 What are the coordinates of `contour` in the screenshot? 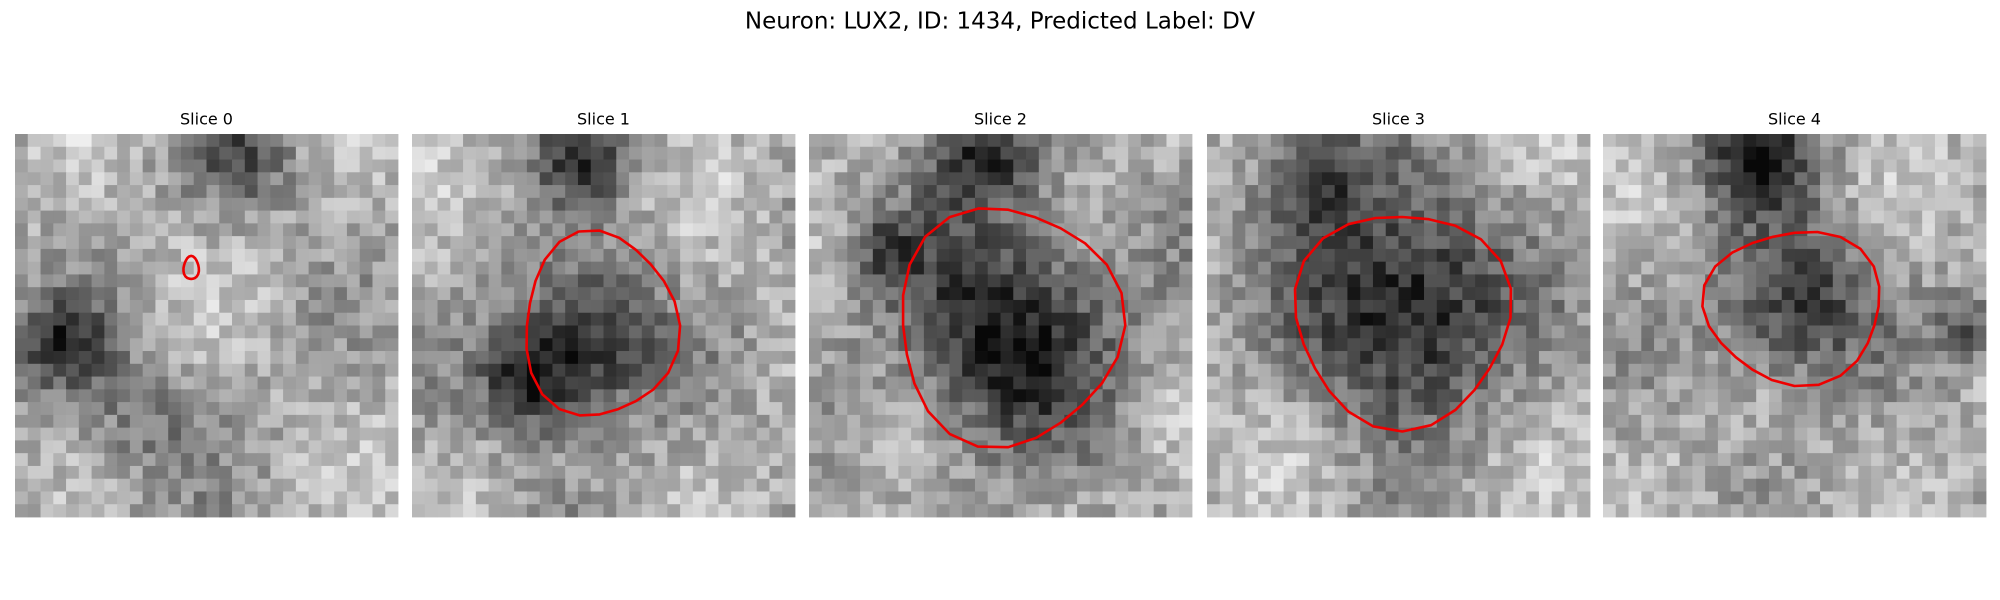 It's located at (1791, 309).